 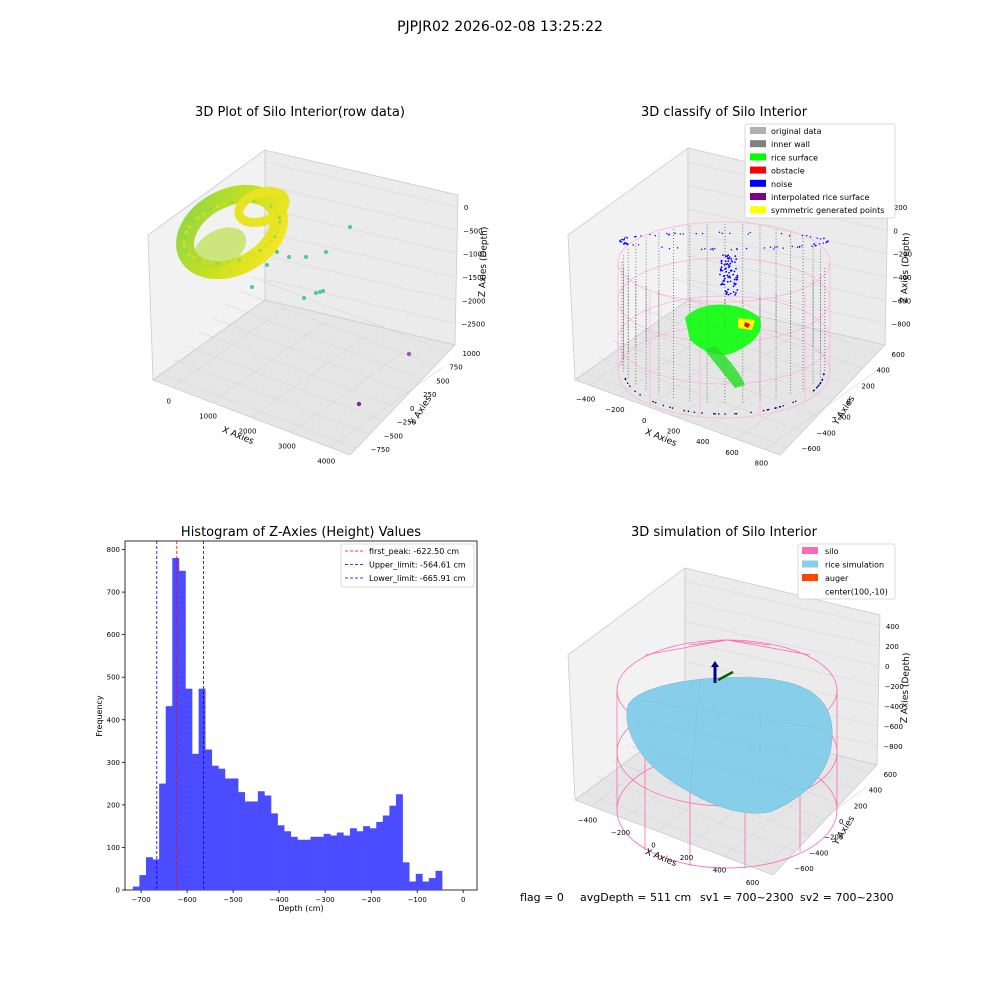 What do you see at coordinates (297, 302) in the screenshot?
I see `scatter-sparse-points` at bounding box center [297, 302].